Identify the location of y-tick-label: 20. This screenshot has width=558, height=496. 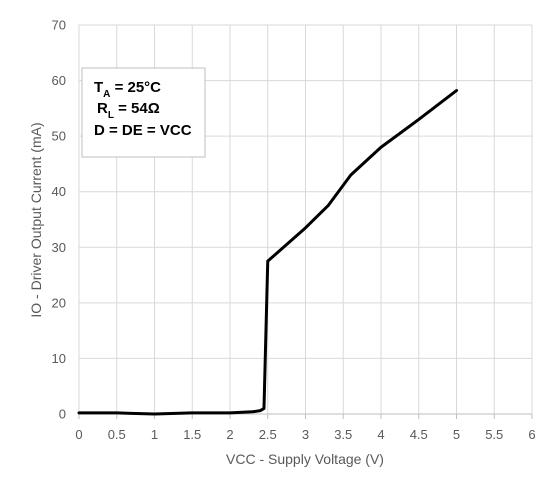
(59, 302).